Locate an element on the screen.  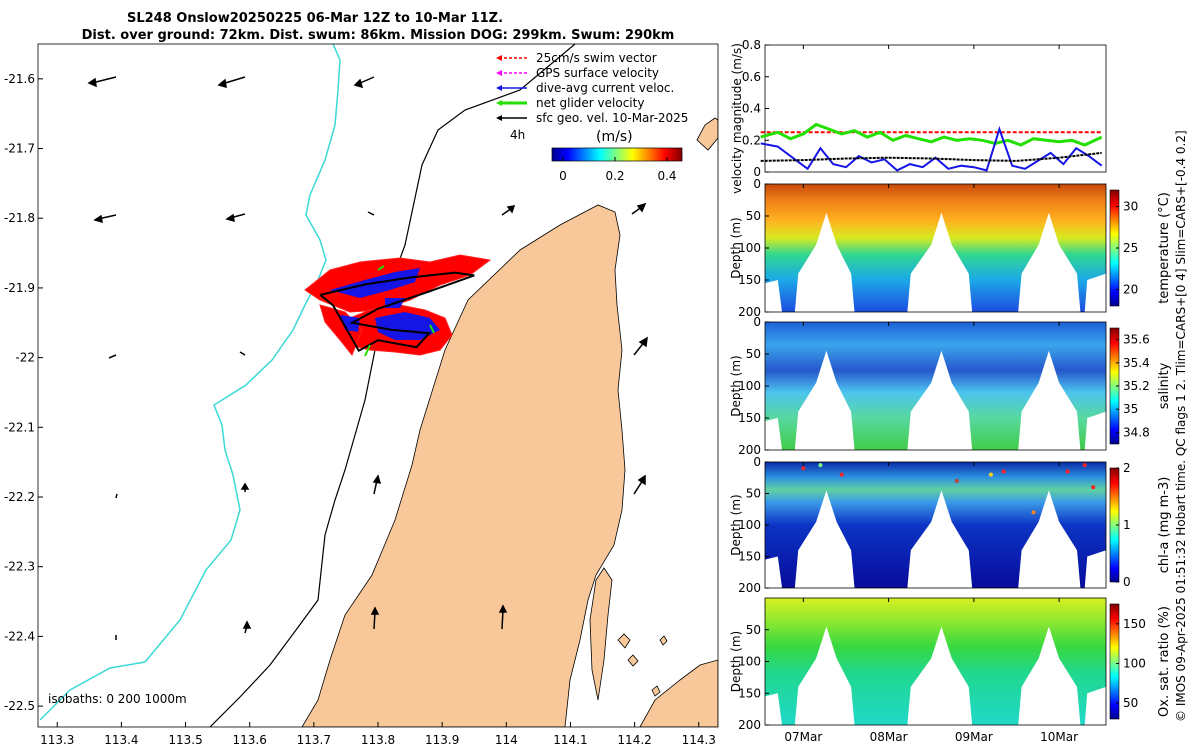
section-panel: 0 50 100 150 200 Depth (m) 0 1 2 chl-a (mg m-3) is located at coordinates (950, 525).